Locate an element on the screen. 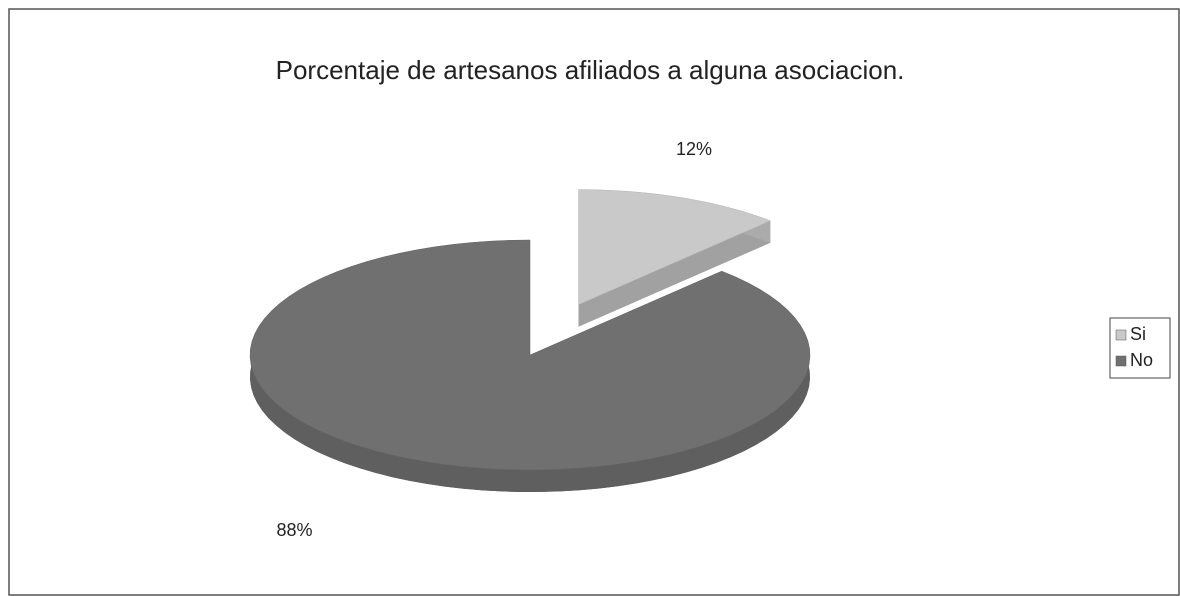 The image size is (1180, 596). data-label: 88% is located at coordinates (295, 530).